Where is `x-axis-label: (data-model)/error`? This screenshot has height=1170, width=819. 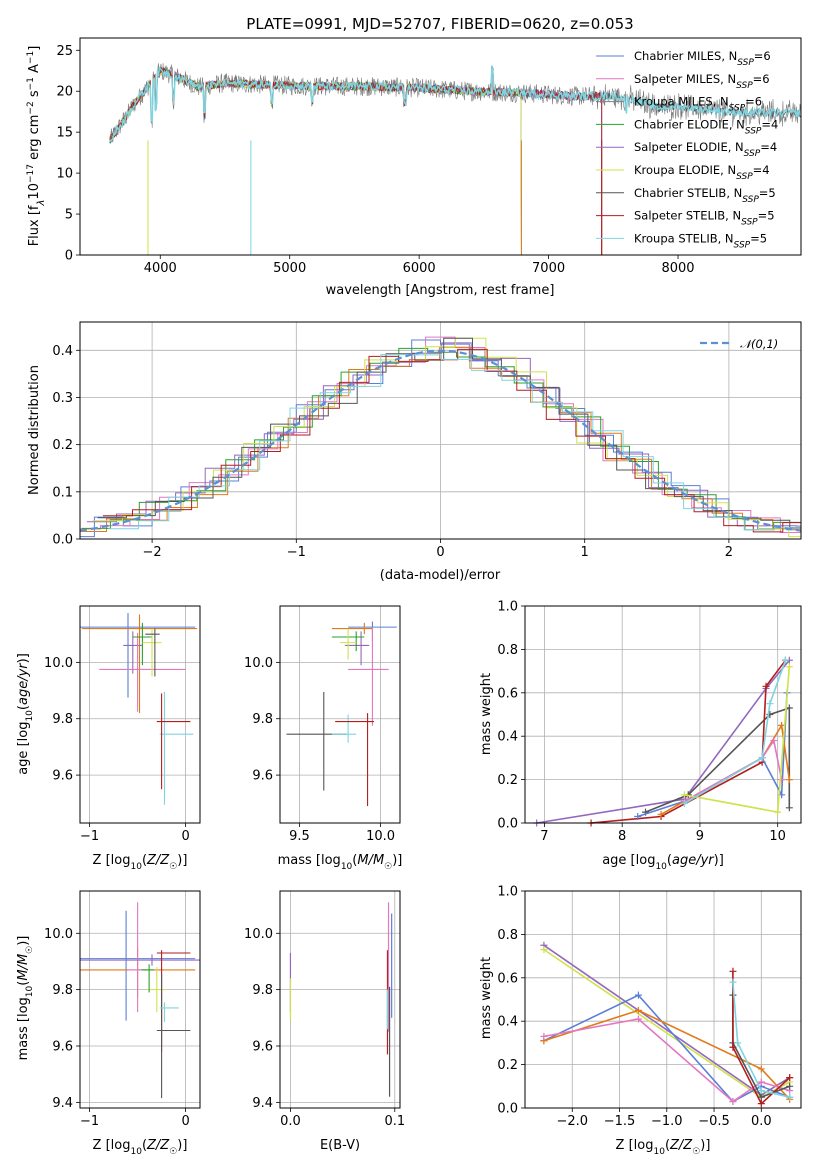 x-axis-label: (data-model)/error is located at coordinates (440, 575).